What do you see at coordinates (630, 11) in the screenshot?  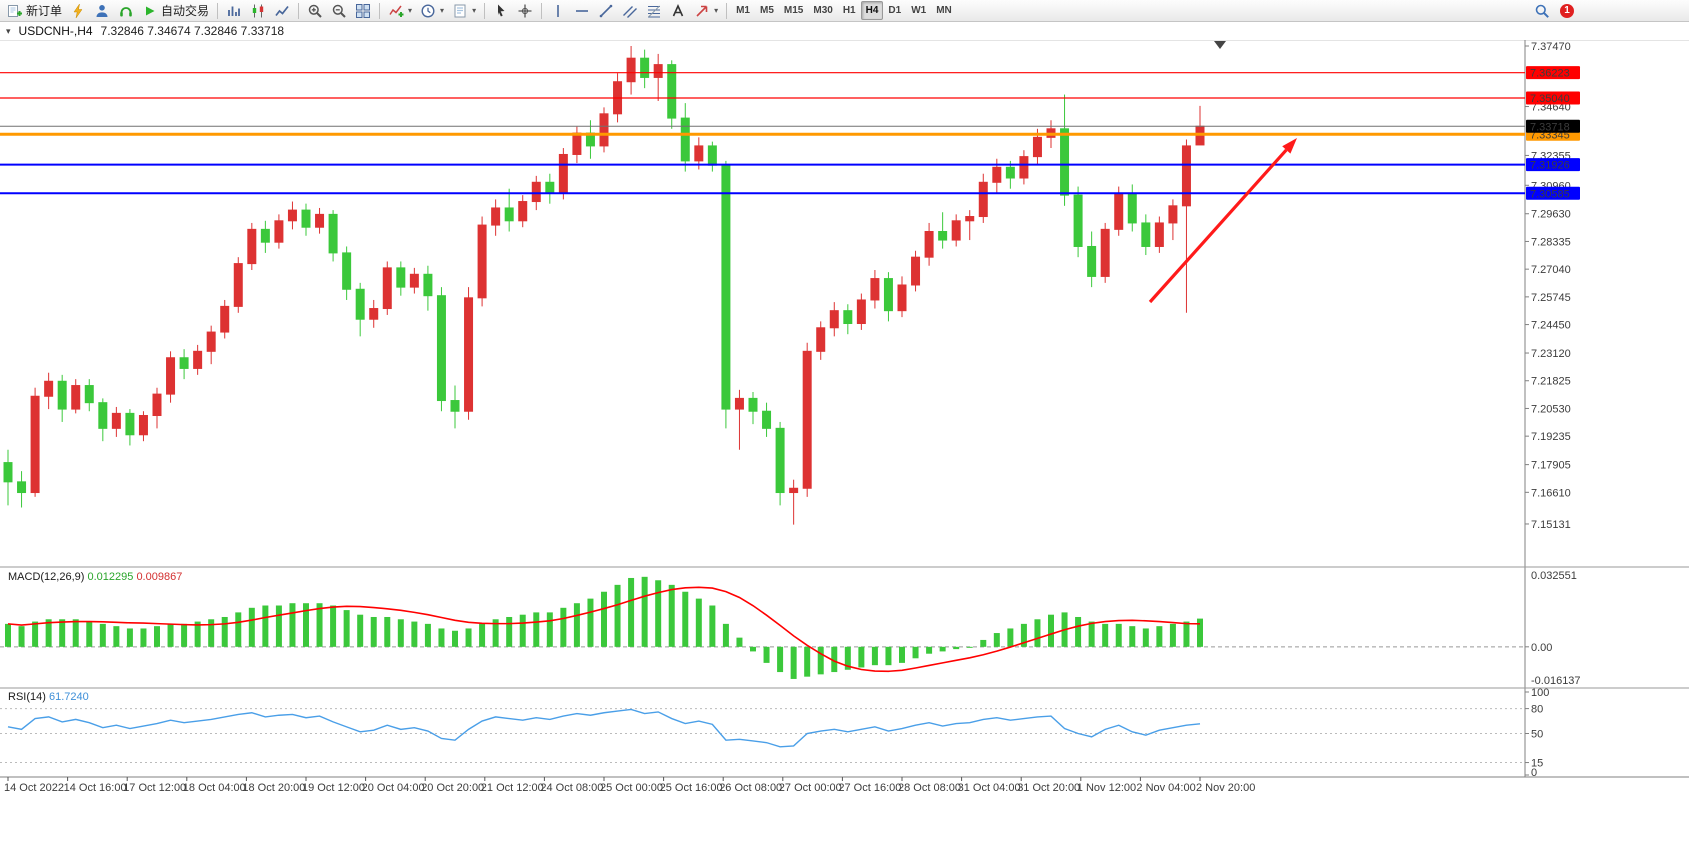 I see `channel-button` at bounding box center [630, 11].